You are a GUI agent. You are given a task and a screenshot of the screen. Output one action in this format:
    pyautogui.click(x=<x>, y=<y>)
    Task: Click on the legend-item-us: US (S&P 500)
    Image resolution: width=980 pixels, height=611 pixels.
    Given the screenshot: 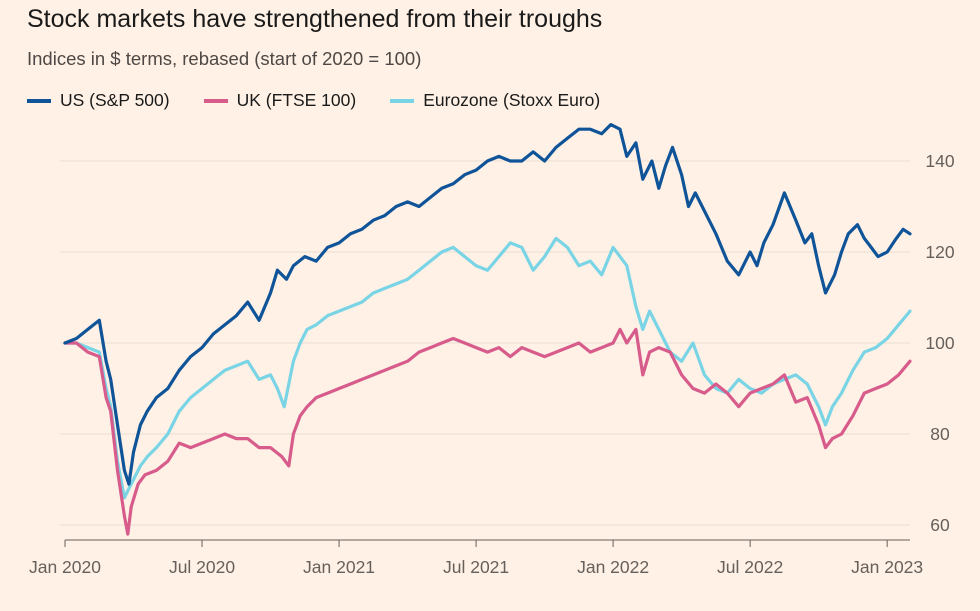 What is the action you would take?
    pyautogui.click(x=98, y=100)
    